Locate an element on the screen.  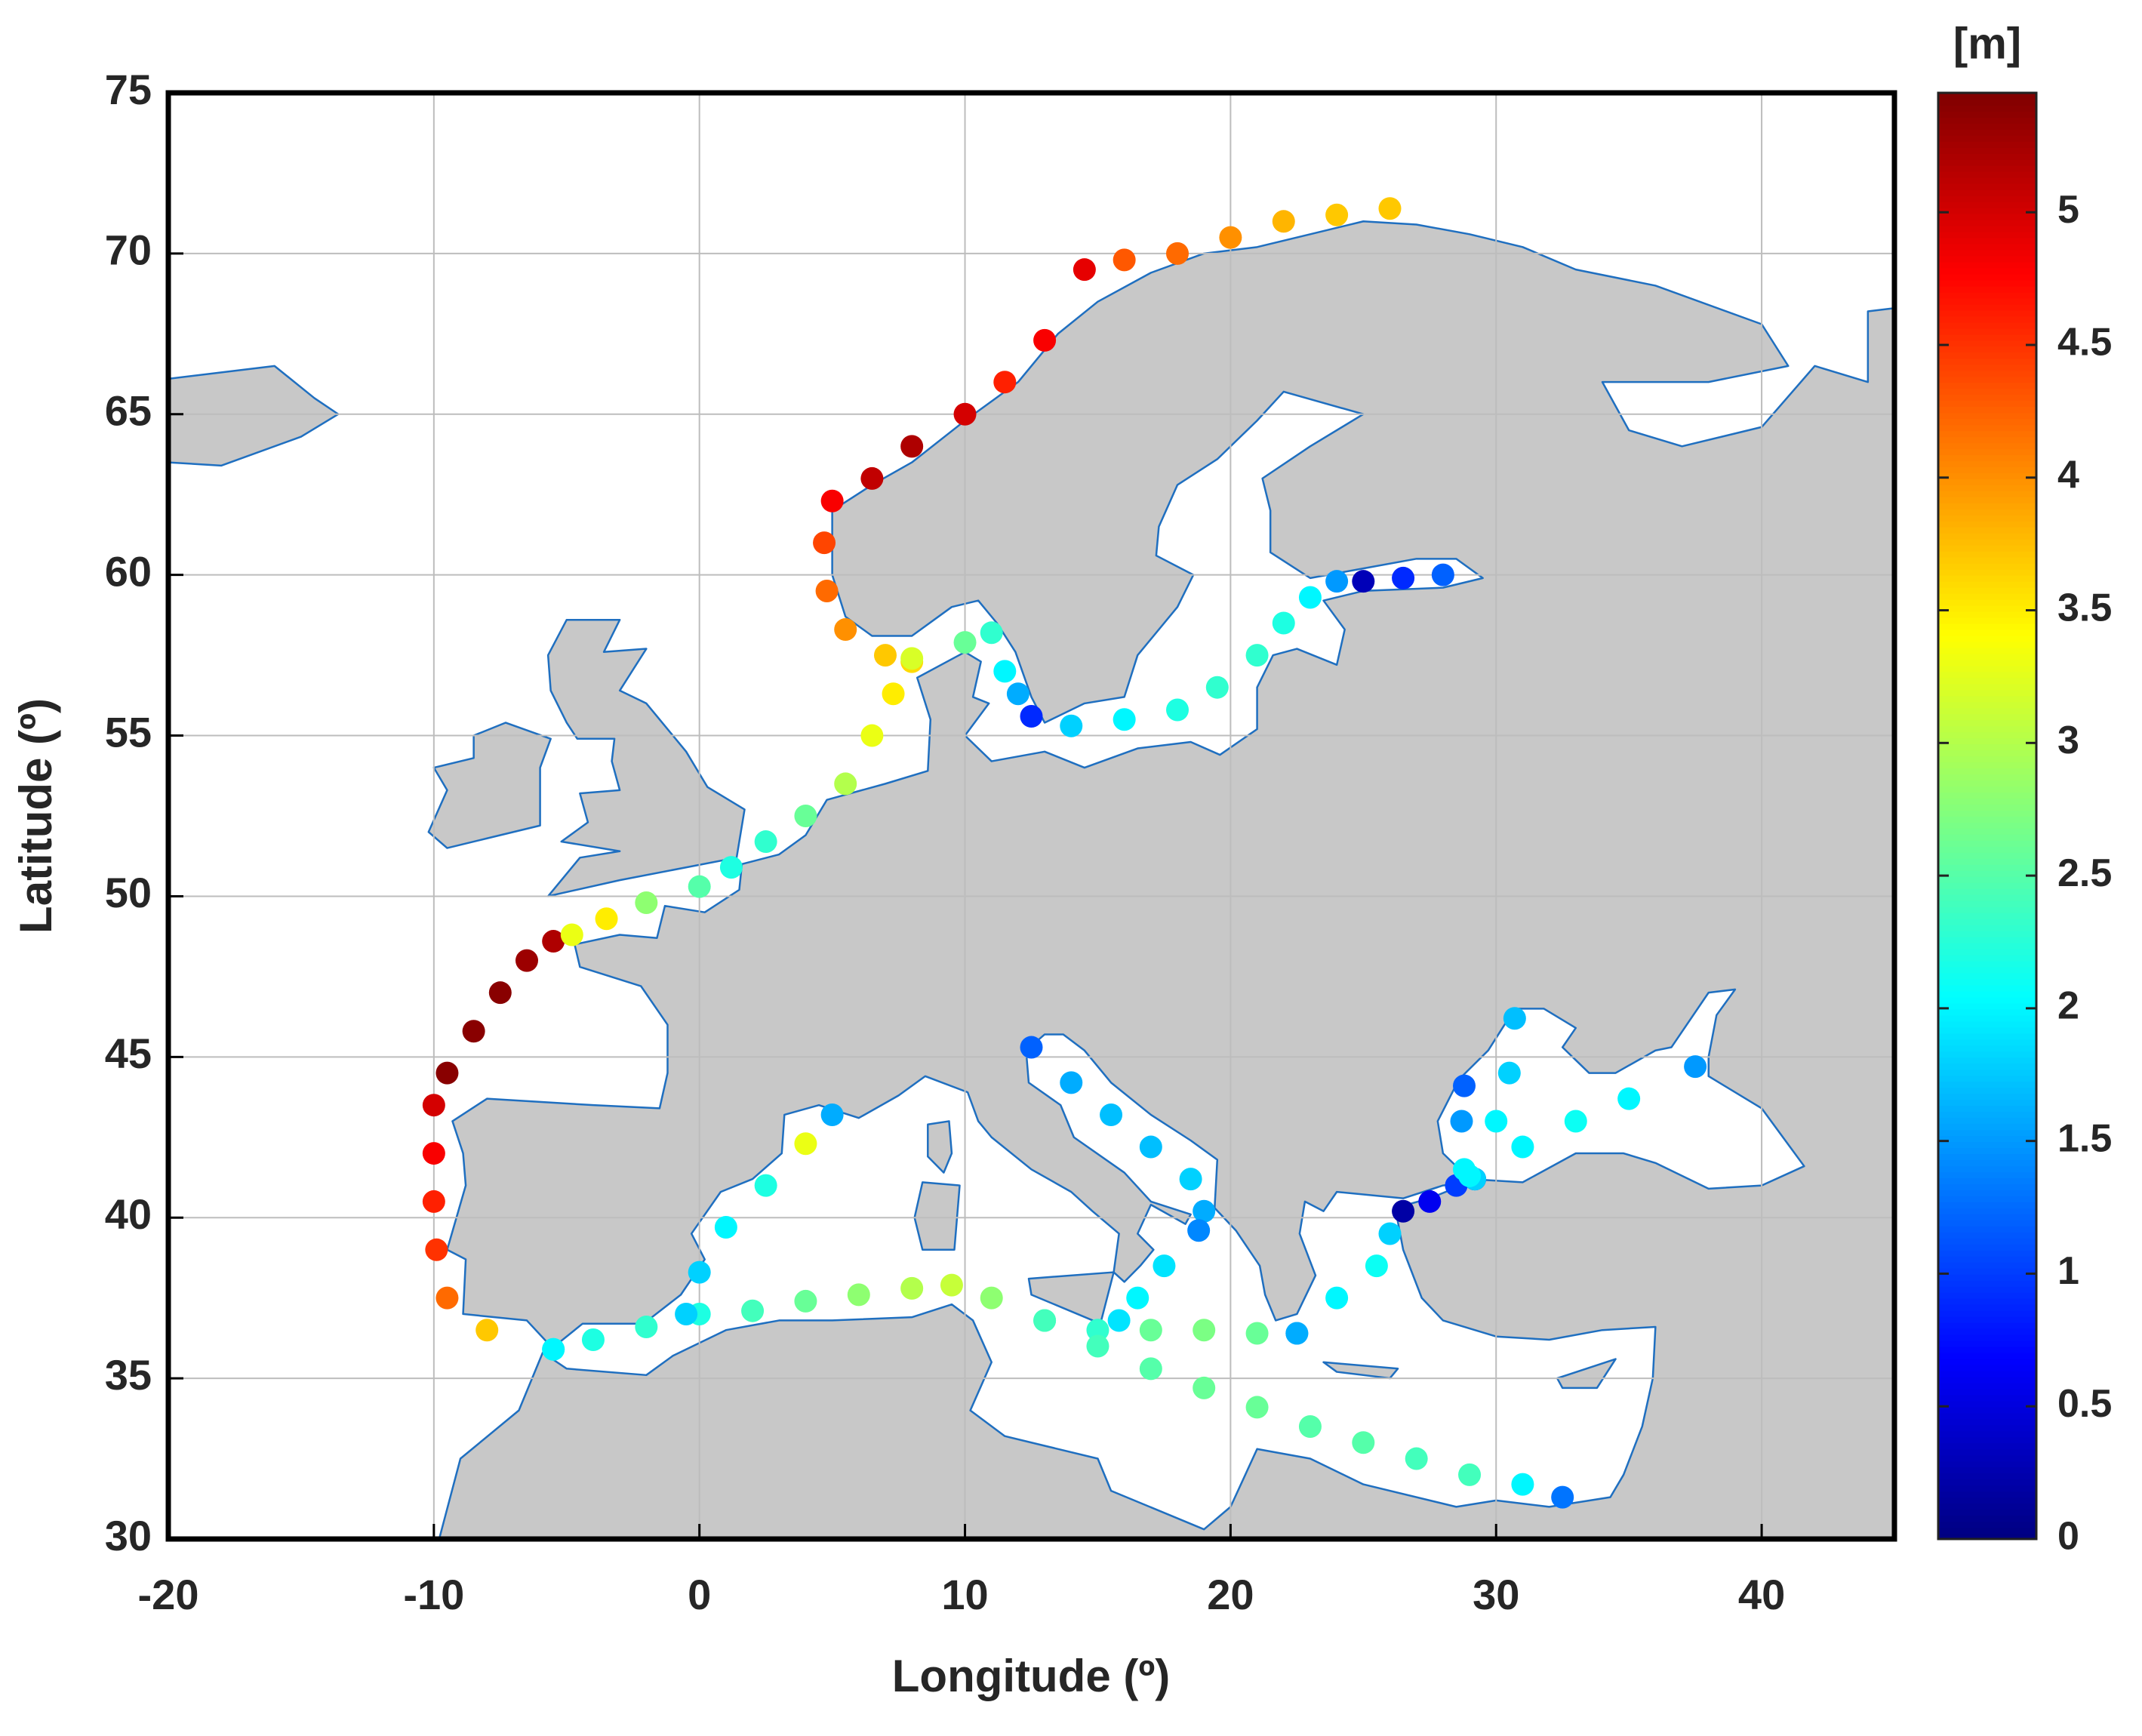
y-tick-label: 45 is located at coordinates (128, 1053).